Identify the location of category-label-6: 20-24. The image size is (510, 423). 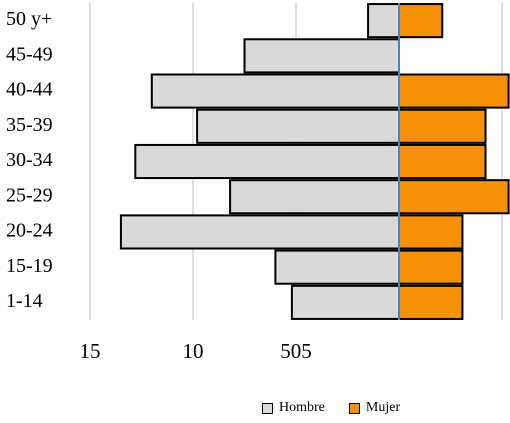
(29, 231).